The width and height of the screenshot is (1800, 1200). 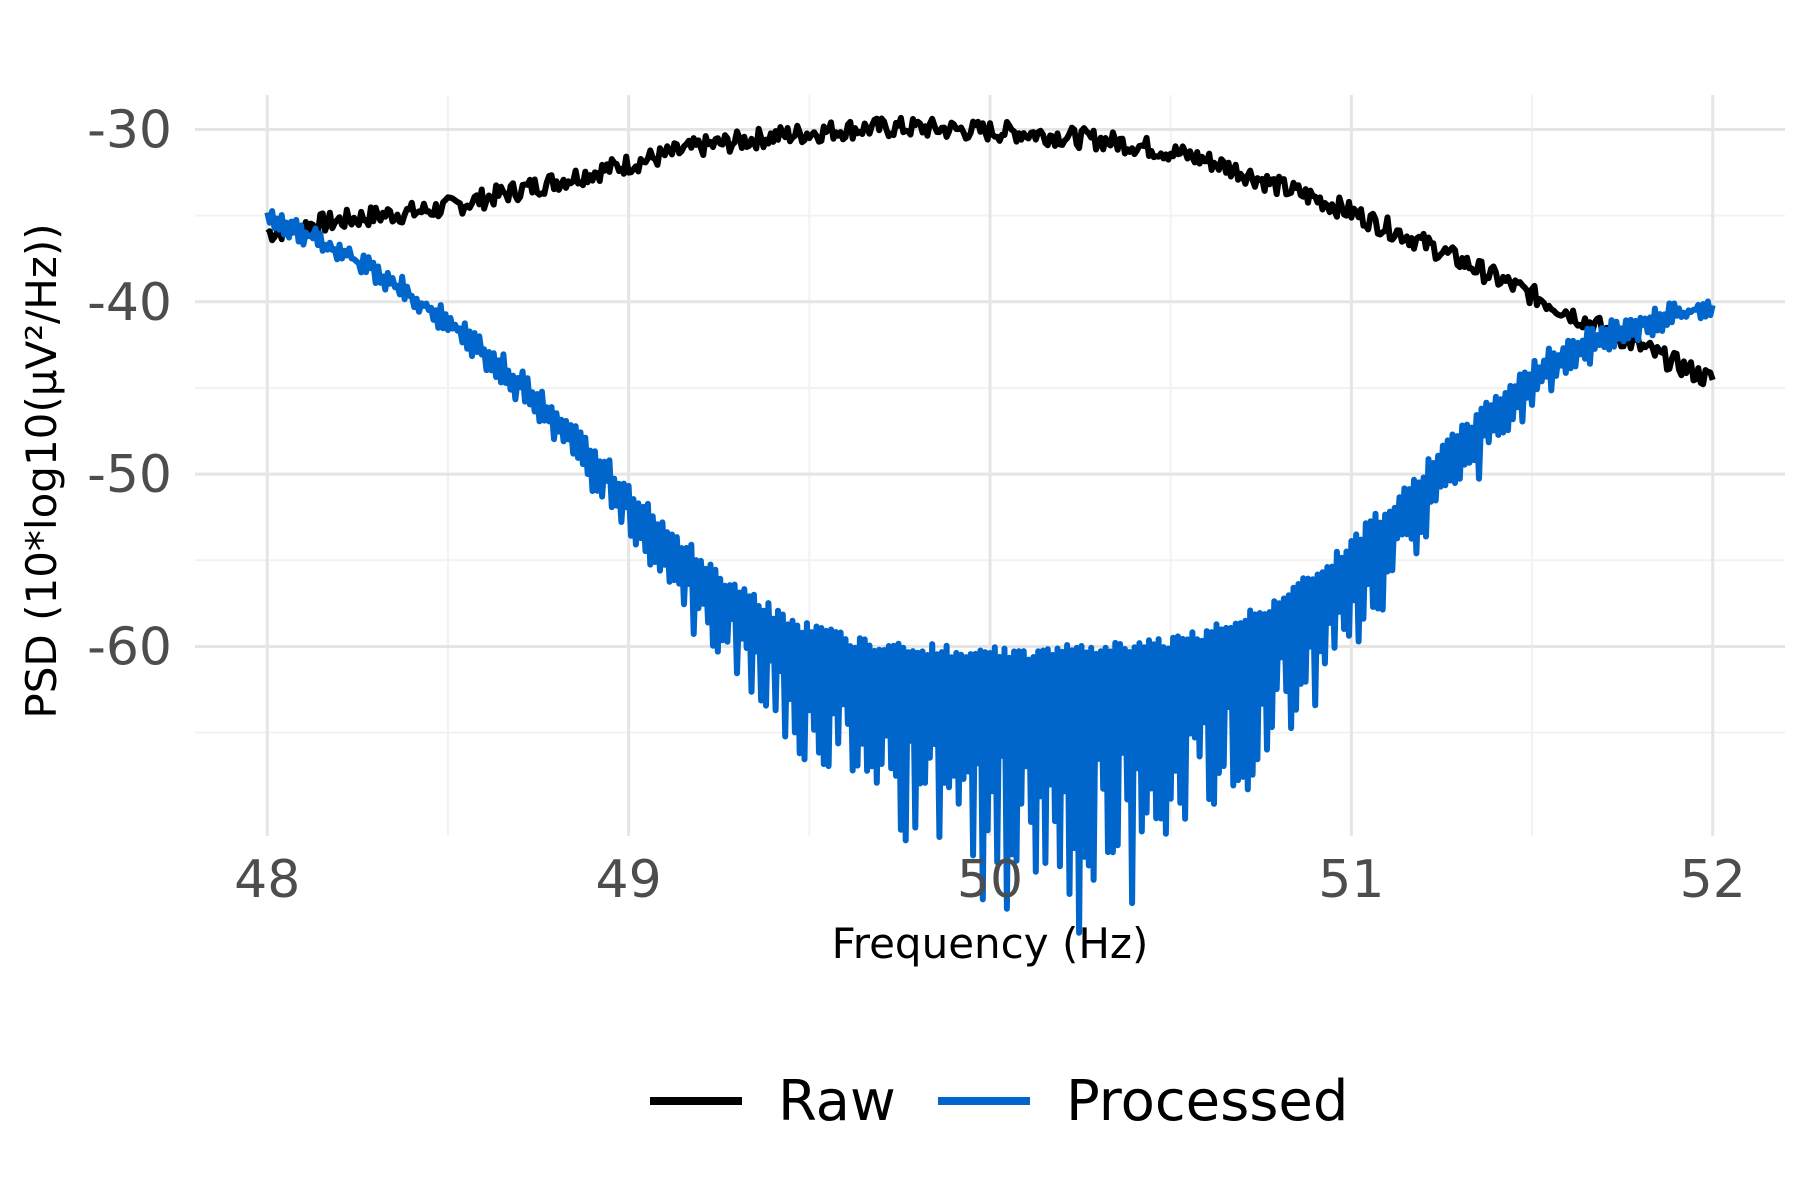 What do you see at coordinates (999, 1101) in the screenshot?
I see `legend: Raw Processed` at bounding box center [999, 1101].